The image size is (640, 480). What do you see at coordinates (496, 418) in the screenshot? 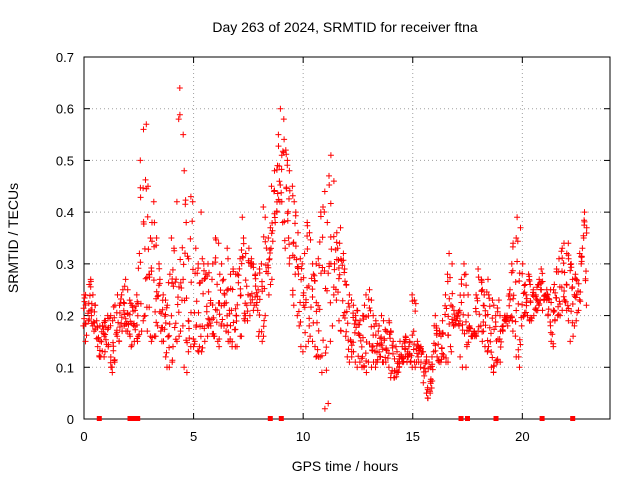
I see `zero-marker` at bounding box center [496, 418].